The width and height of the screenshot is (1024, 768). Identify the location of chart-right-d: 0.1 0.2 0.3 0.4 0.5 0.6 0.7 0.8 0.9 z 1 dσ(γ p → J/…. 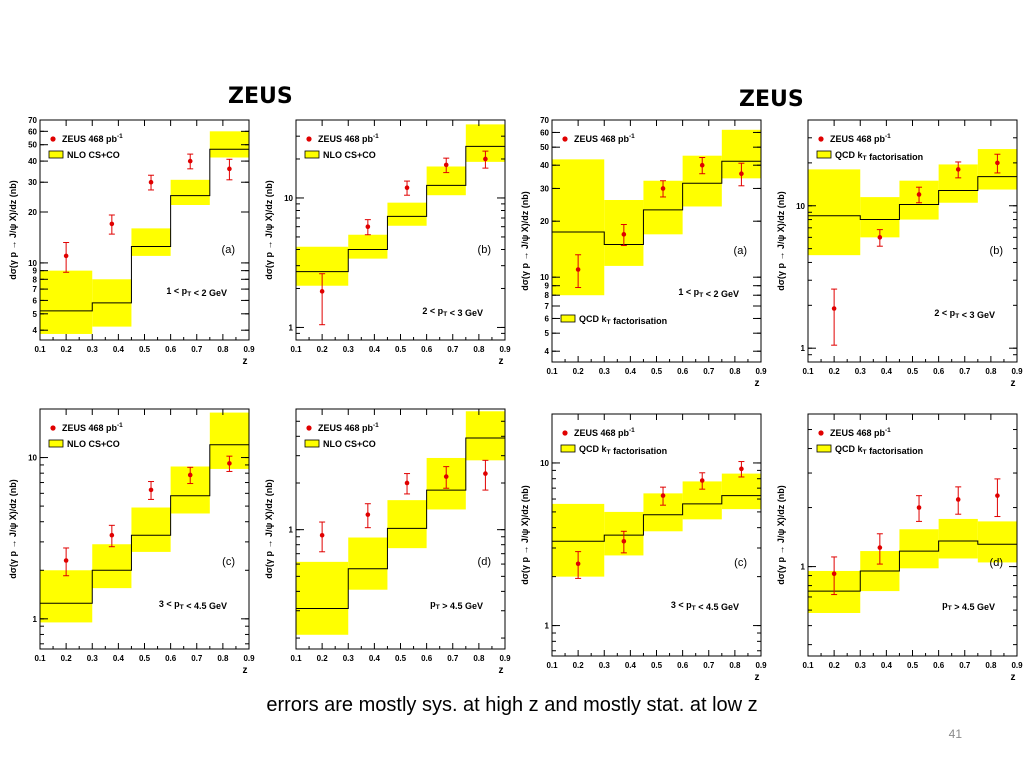
(899, 548).